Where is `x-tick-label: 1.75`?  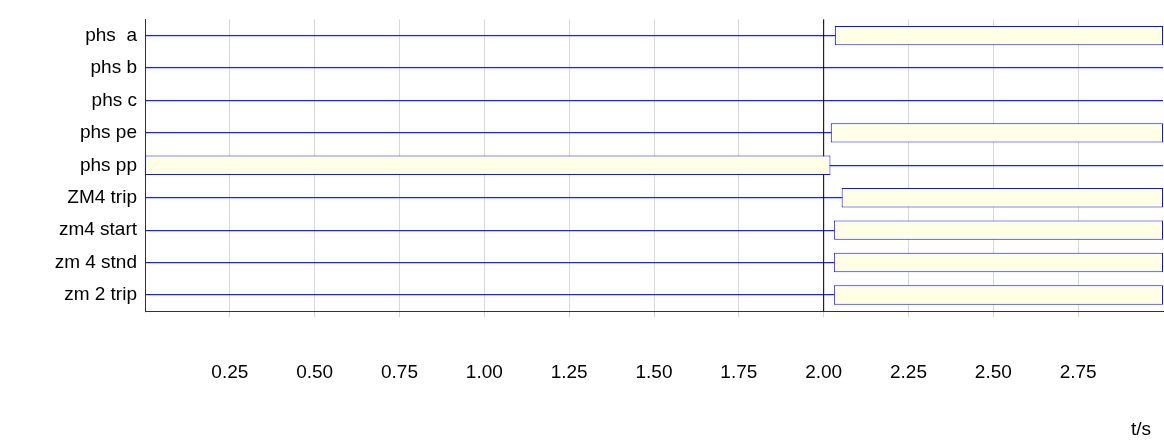 x-tick-label: 1.75 is located at coordinates (739, 371).